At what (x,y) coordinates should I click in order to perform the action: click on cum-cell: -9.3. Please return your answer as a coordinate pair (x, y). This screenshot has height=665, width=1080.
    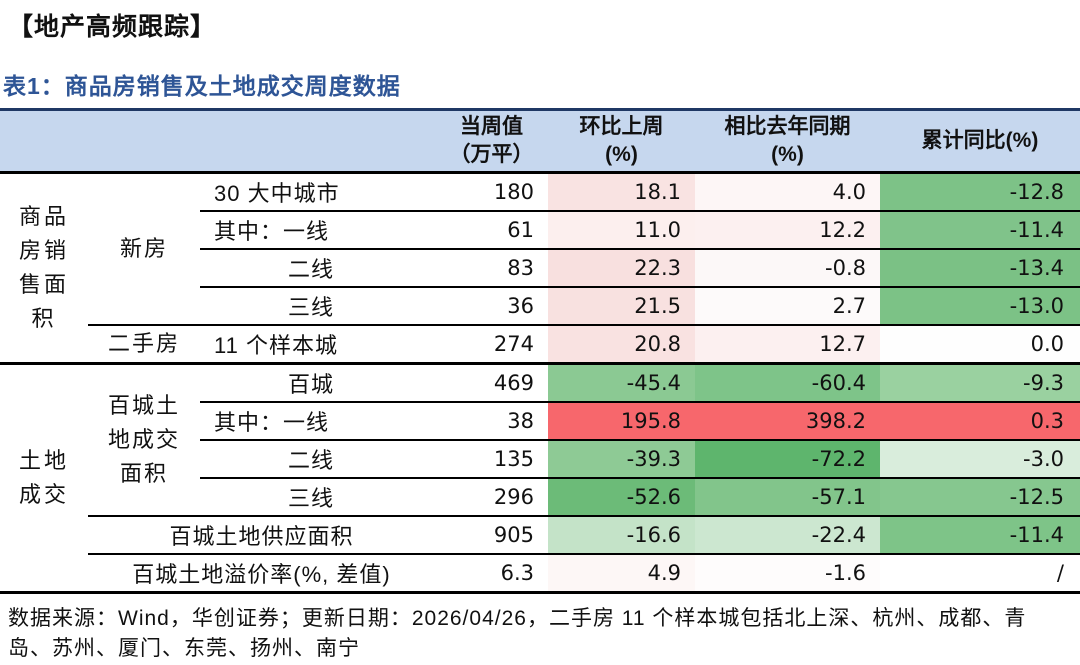
    Looking at the image, I should click on (980, 382).